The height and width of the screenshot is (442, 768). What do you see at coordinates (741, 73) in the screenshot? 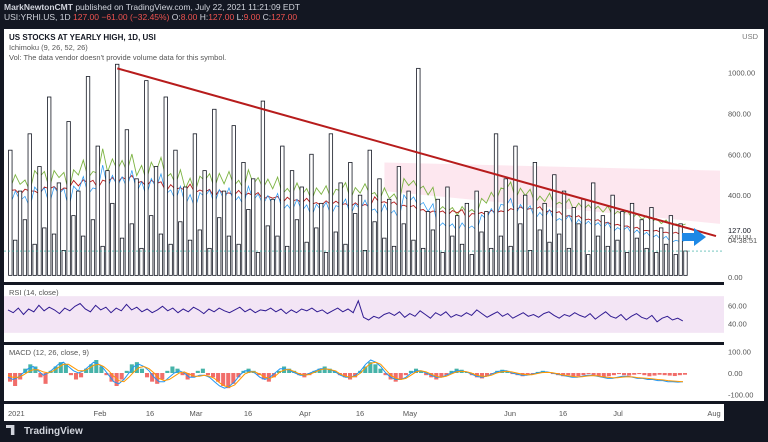
I see `price-tick-label: 1000.00` at bounding box center [741, 73].